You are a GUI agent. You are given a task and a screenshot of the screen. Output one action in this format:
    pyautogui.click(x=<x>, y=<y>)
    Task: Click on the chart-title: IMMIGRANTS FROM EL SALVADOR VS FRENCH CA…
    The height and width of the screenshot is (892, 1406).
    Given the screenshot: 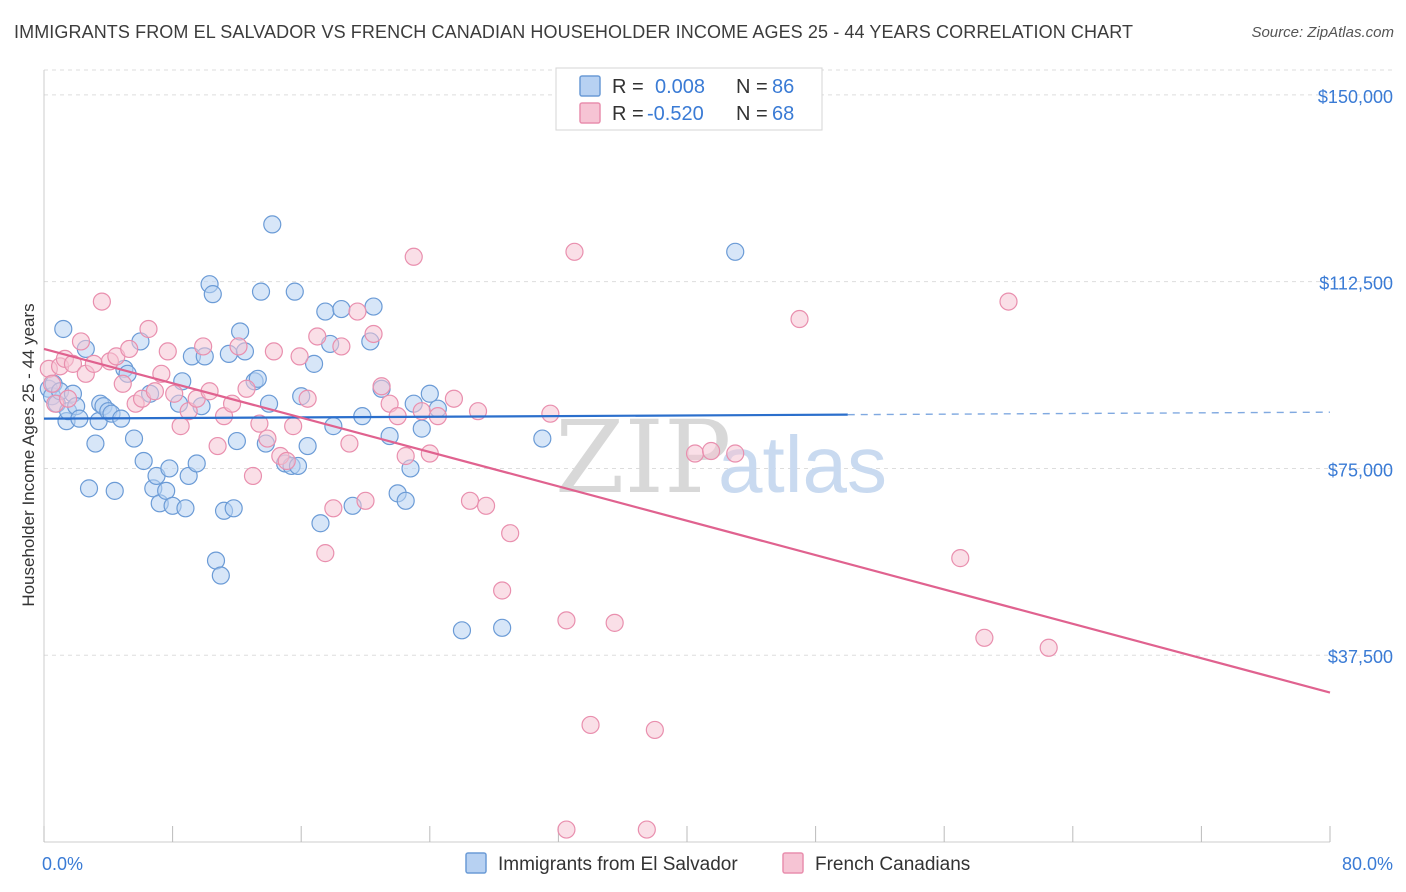 What is the action you would take?
    pyautogui.click(x=574, y=32)
    